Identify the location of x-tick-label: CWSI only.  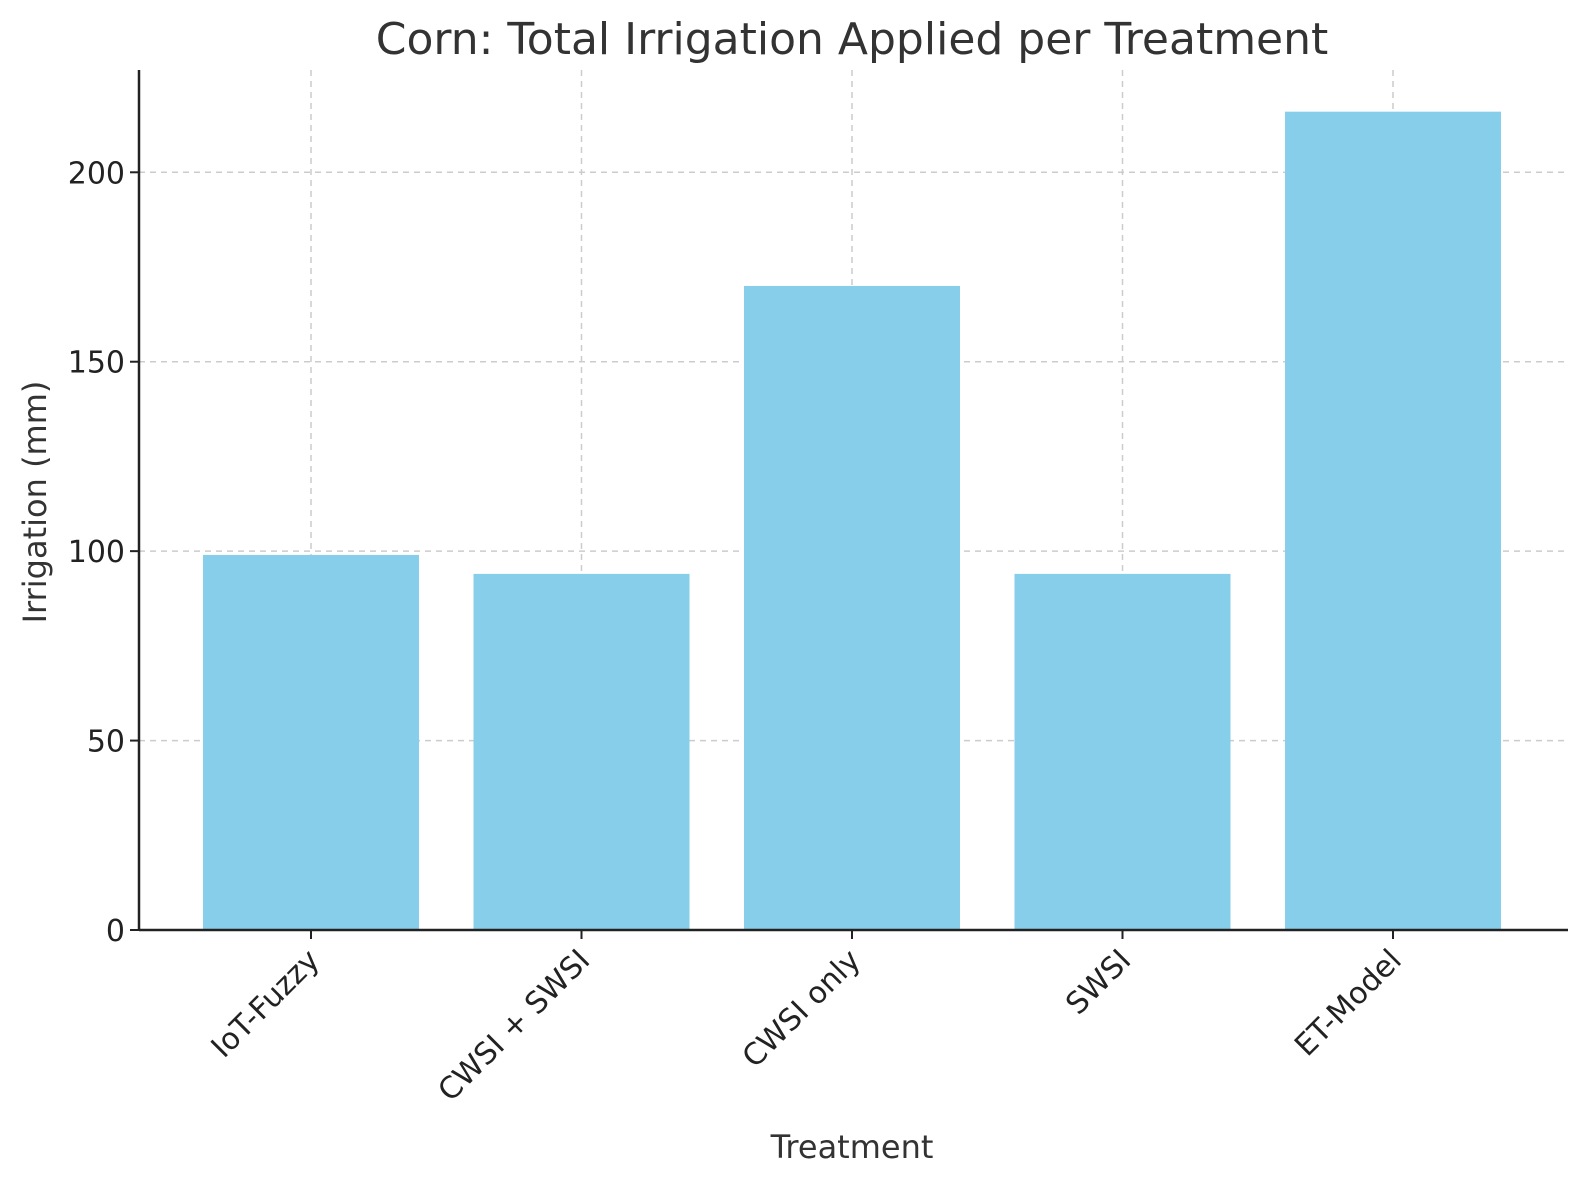
(802, 1009).